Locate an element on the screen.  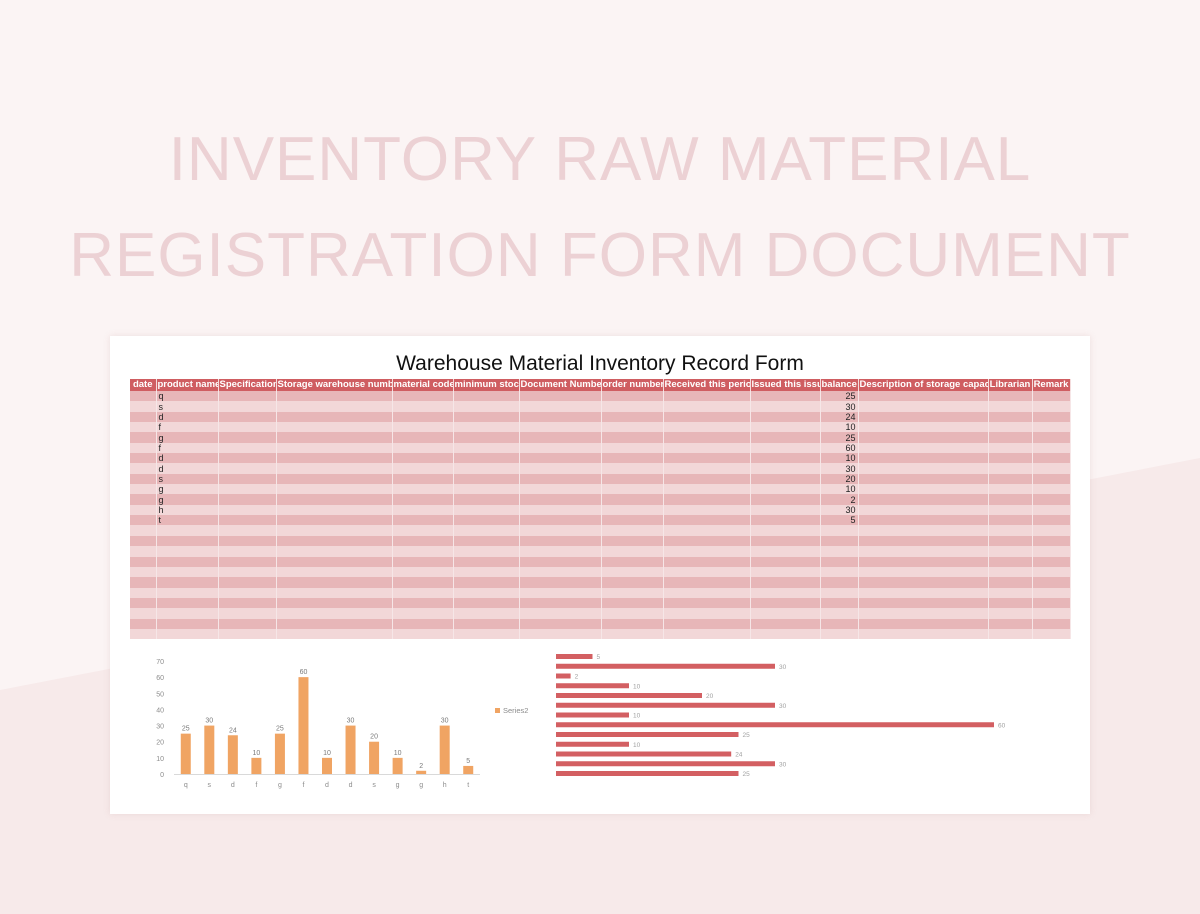
y-tick-label: 30 is located at coordinates (160, 727).